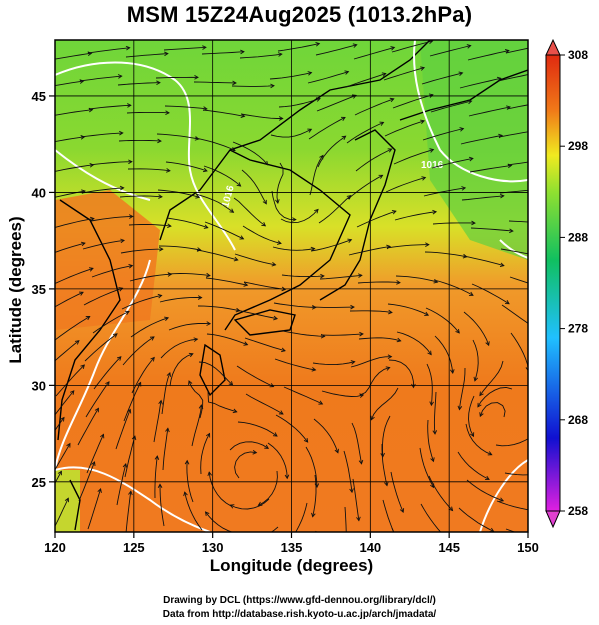 Image resolution: width=599 pixels, height=625 pixels. I want to click on x-tick-label: 145, so click(449, 547).